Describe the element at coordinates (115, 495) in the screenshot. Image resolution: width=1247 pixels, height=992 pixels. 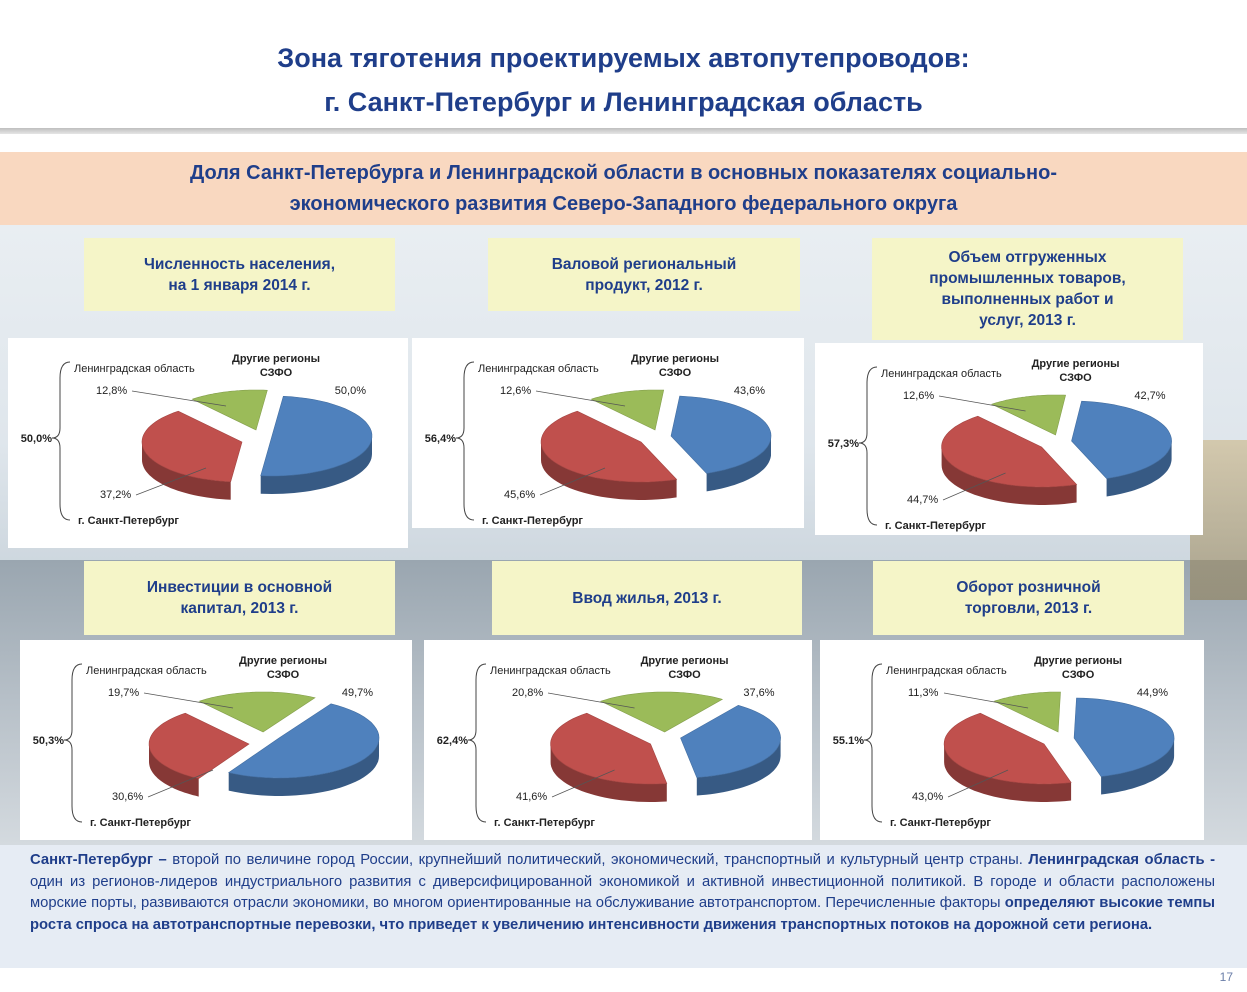
I see `value-label-spb: 37,2%` at that location.